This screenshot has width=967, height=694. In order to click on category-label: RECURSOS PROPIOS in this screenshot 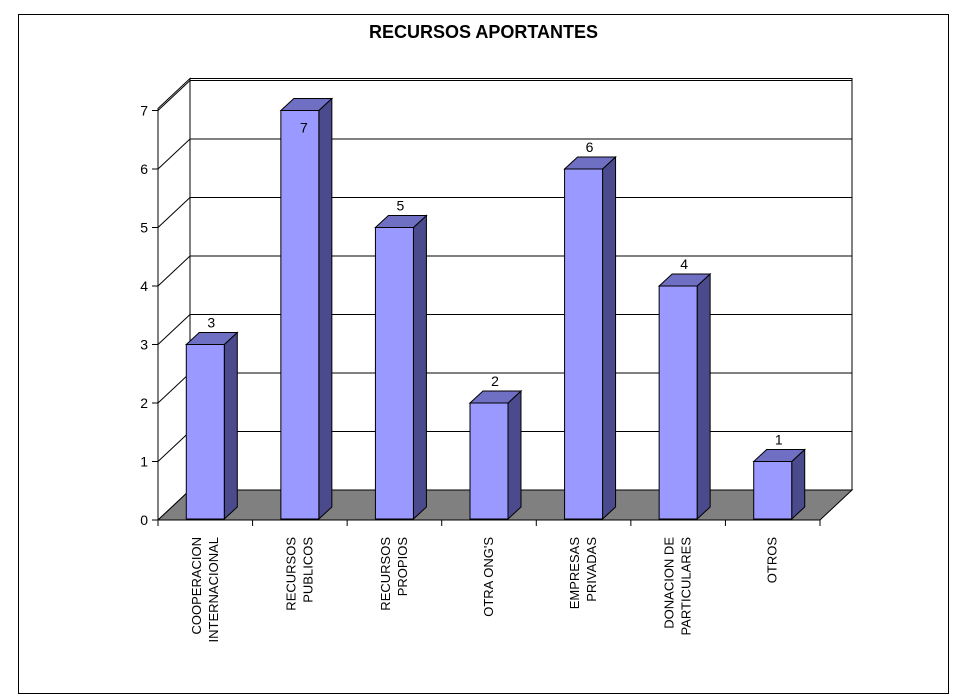, I will do `click(394, 574)`.